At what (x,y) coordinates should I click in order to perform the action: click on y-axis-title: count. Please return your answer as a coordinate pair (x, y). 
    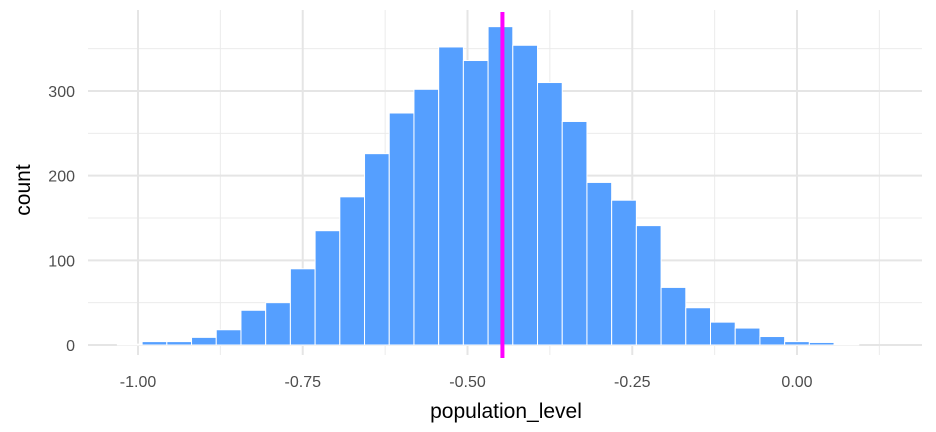
    Looking at the image, I should click on (23, 190).